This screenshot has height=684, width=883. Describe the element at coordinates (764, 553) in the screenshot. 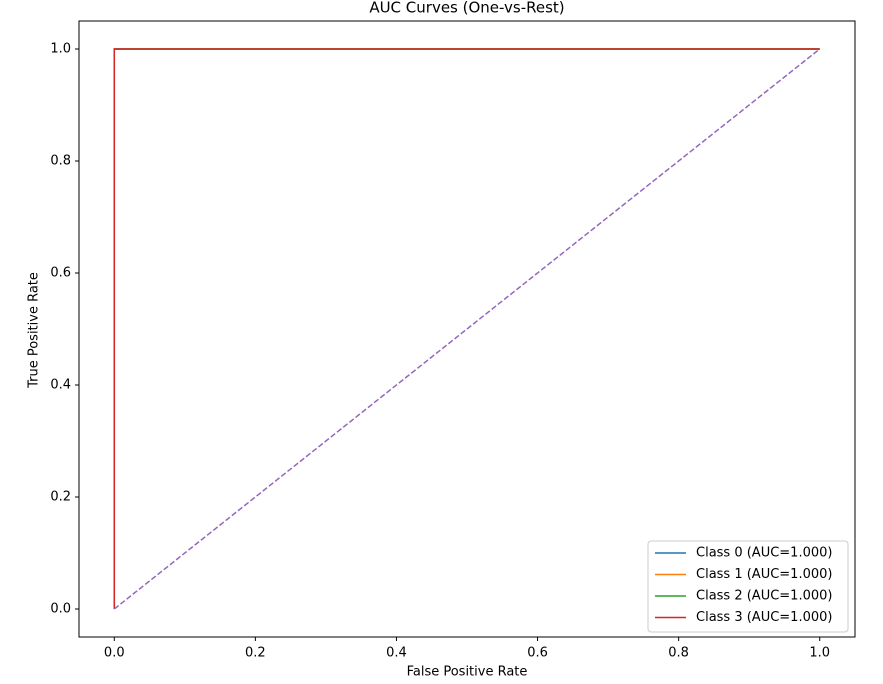

I see `legend-label: Class 0 (AUC=1.000)` at that location.